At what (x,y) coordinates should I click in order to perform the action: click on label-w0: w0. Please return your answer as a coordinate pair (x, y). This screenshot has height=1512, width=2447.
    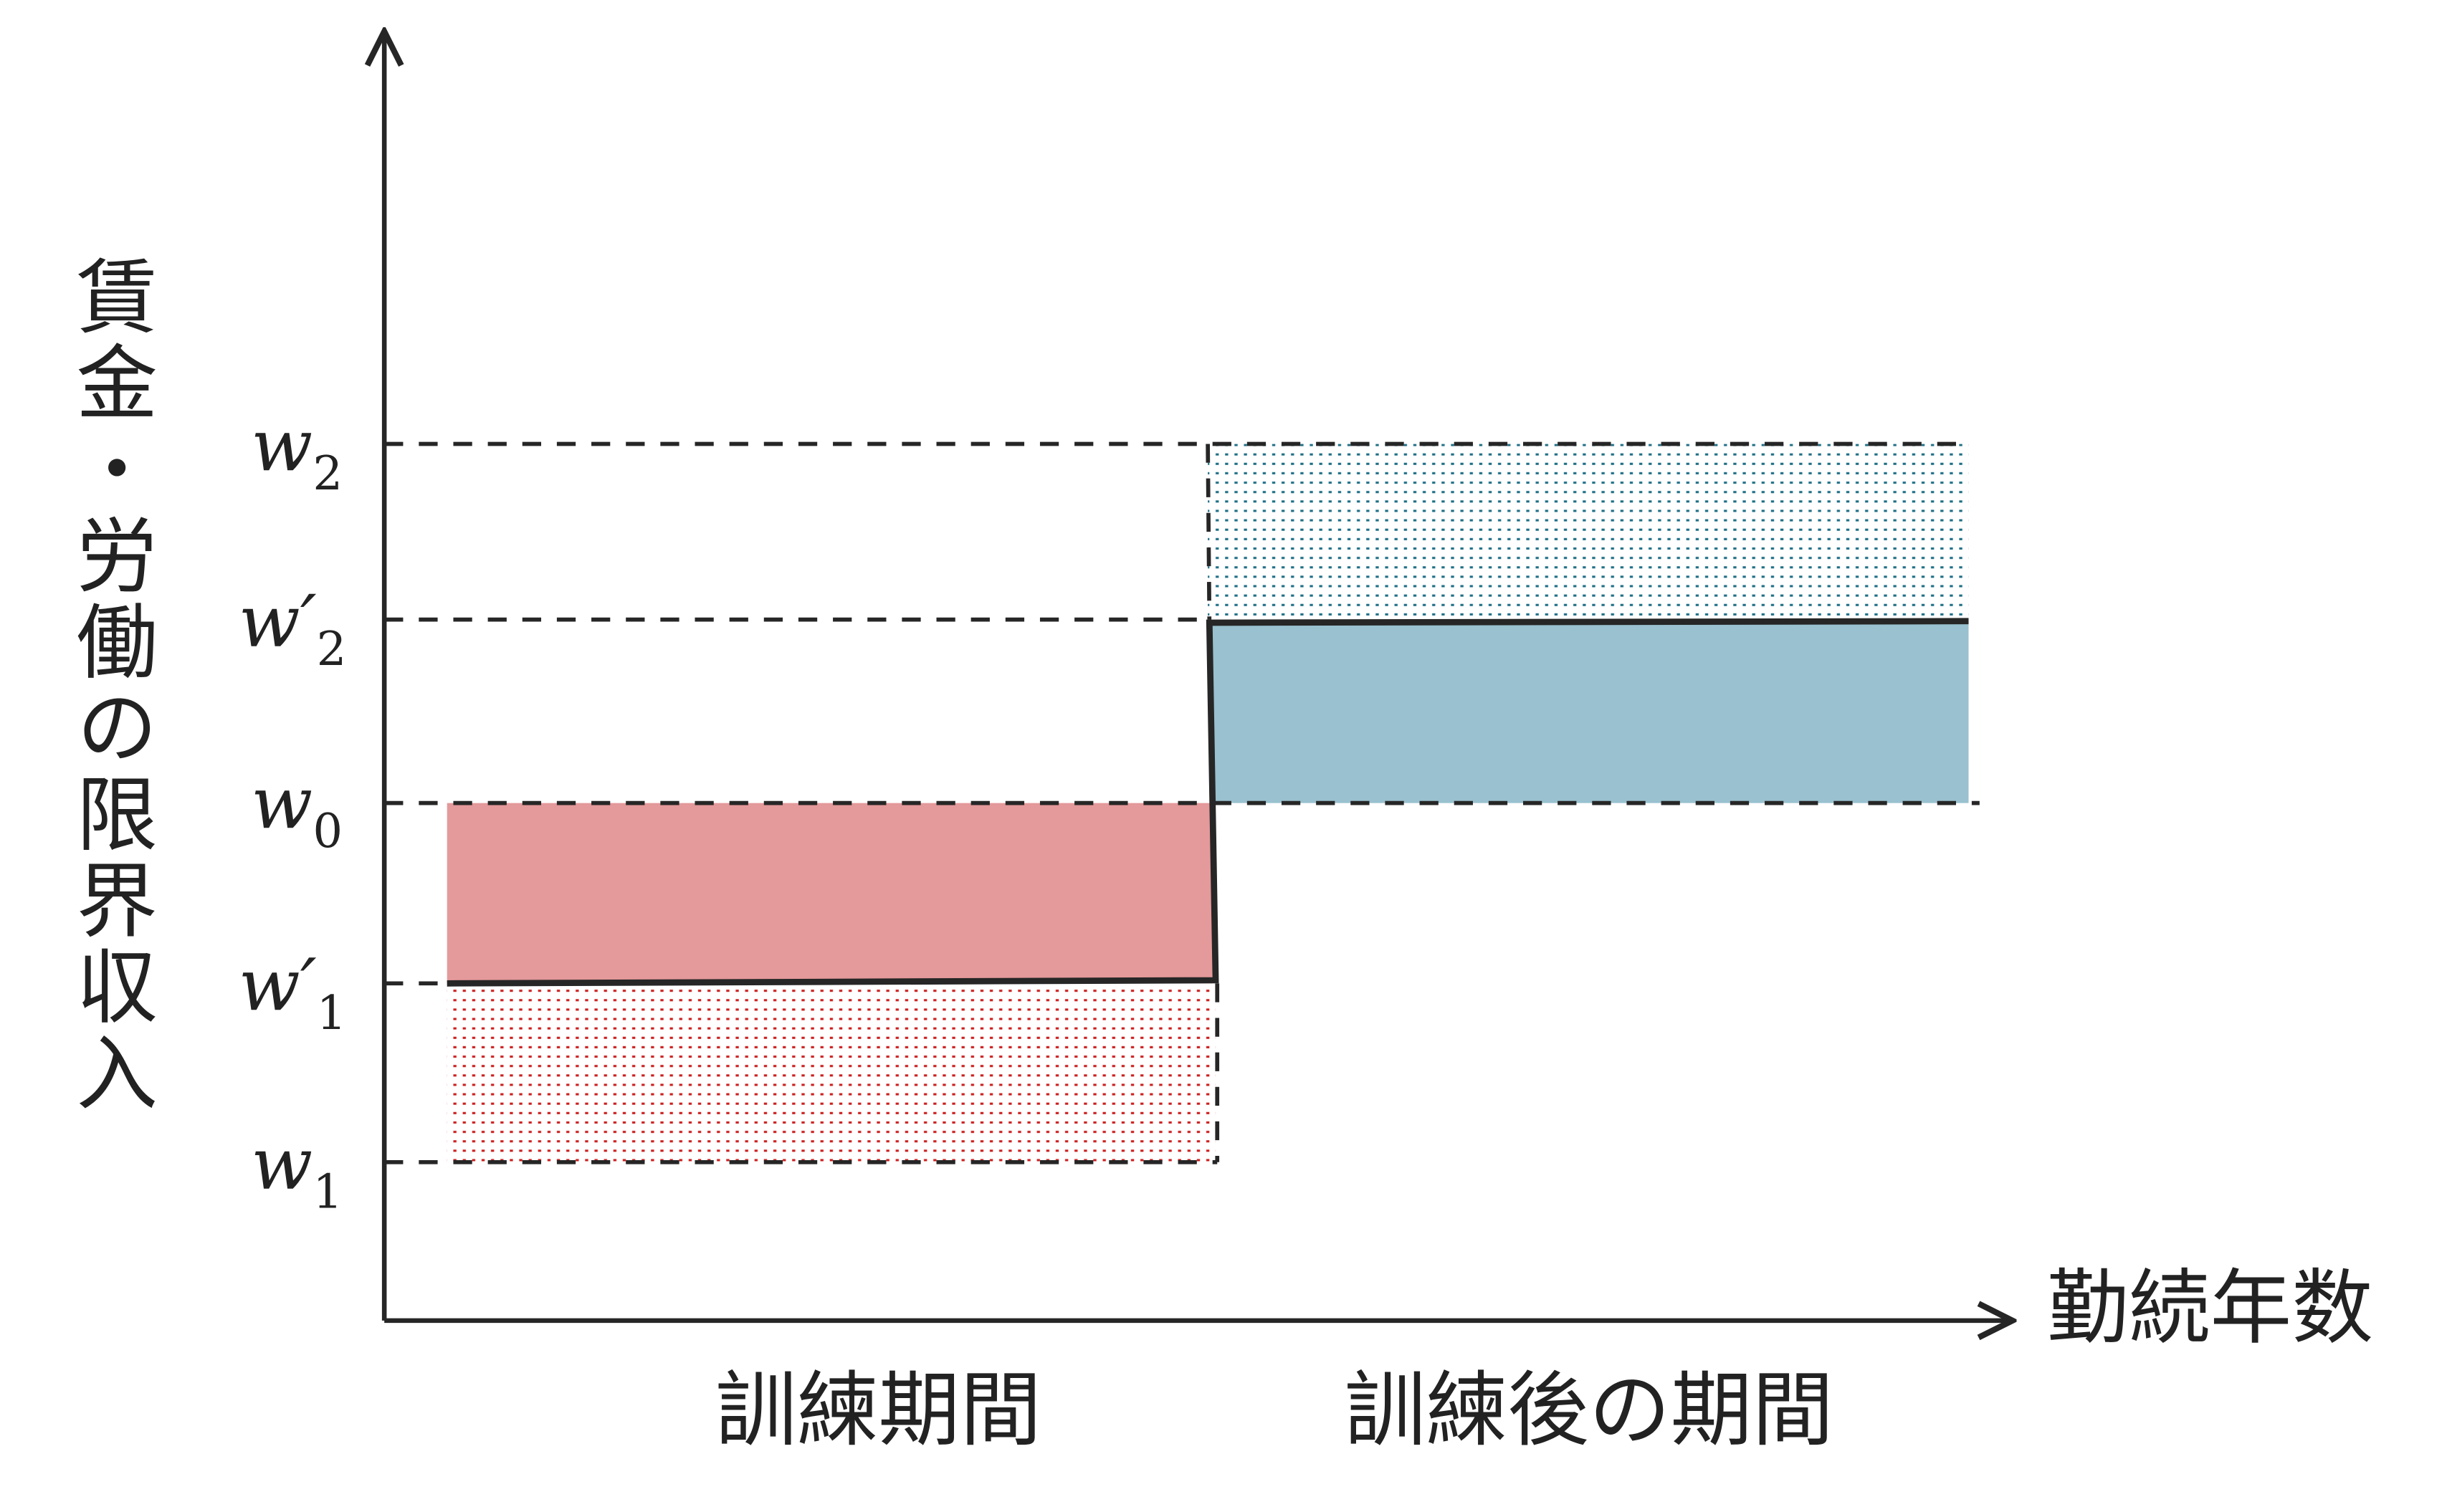
    Looking at the image, I should click on (297, 810).